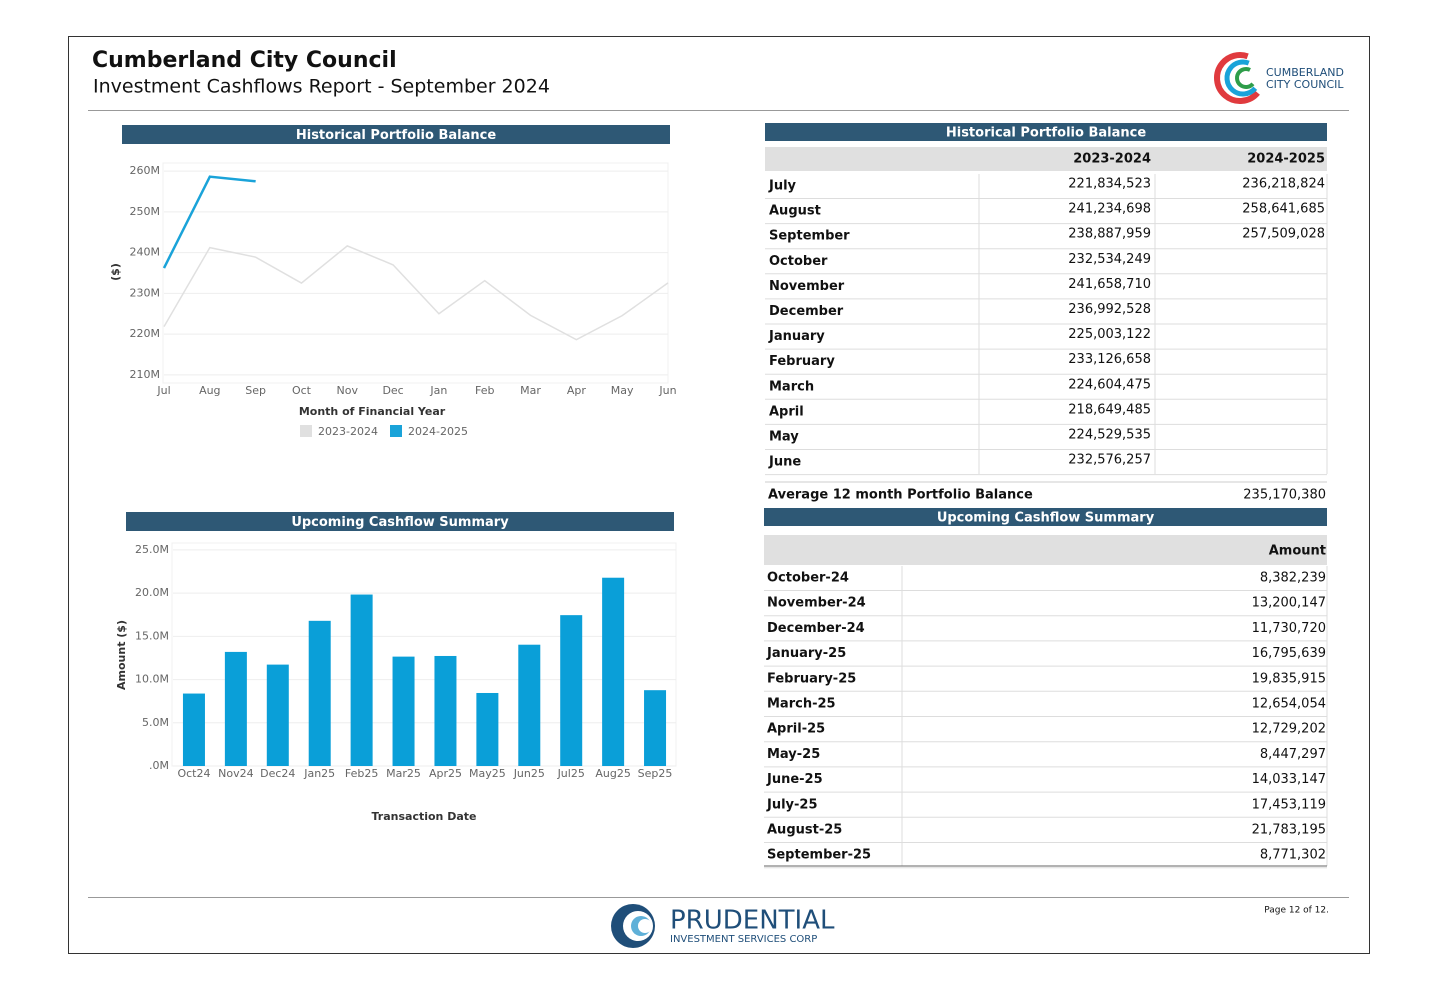 Image resolution: width=1436 pixels, height=991 pixels. Describe the element at coordinates (782, 186) in the screenshot. I see `row-label: July` at that location.